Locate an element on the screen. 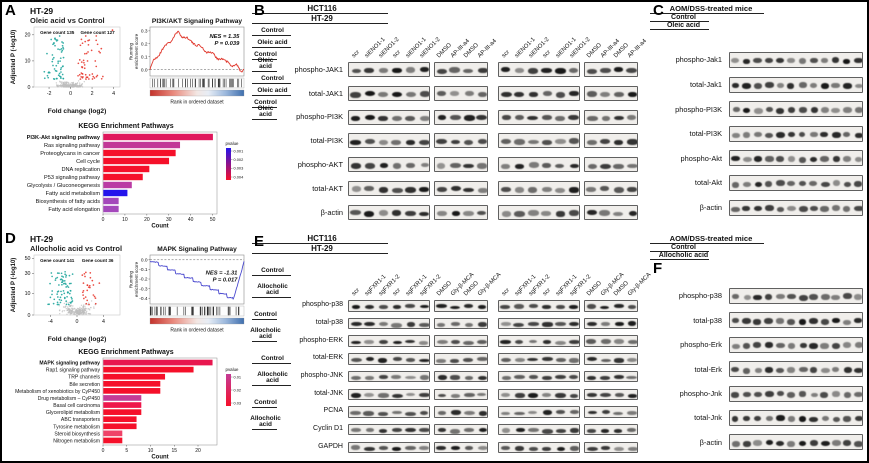 Image resolution: width=869 pixels, height=463 pixels. svg-text: pvalue is located at coordinates (232, 369).